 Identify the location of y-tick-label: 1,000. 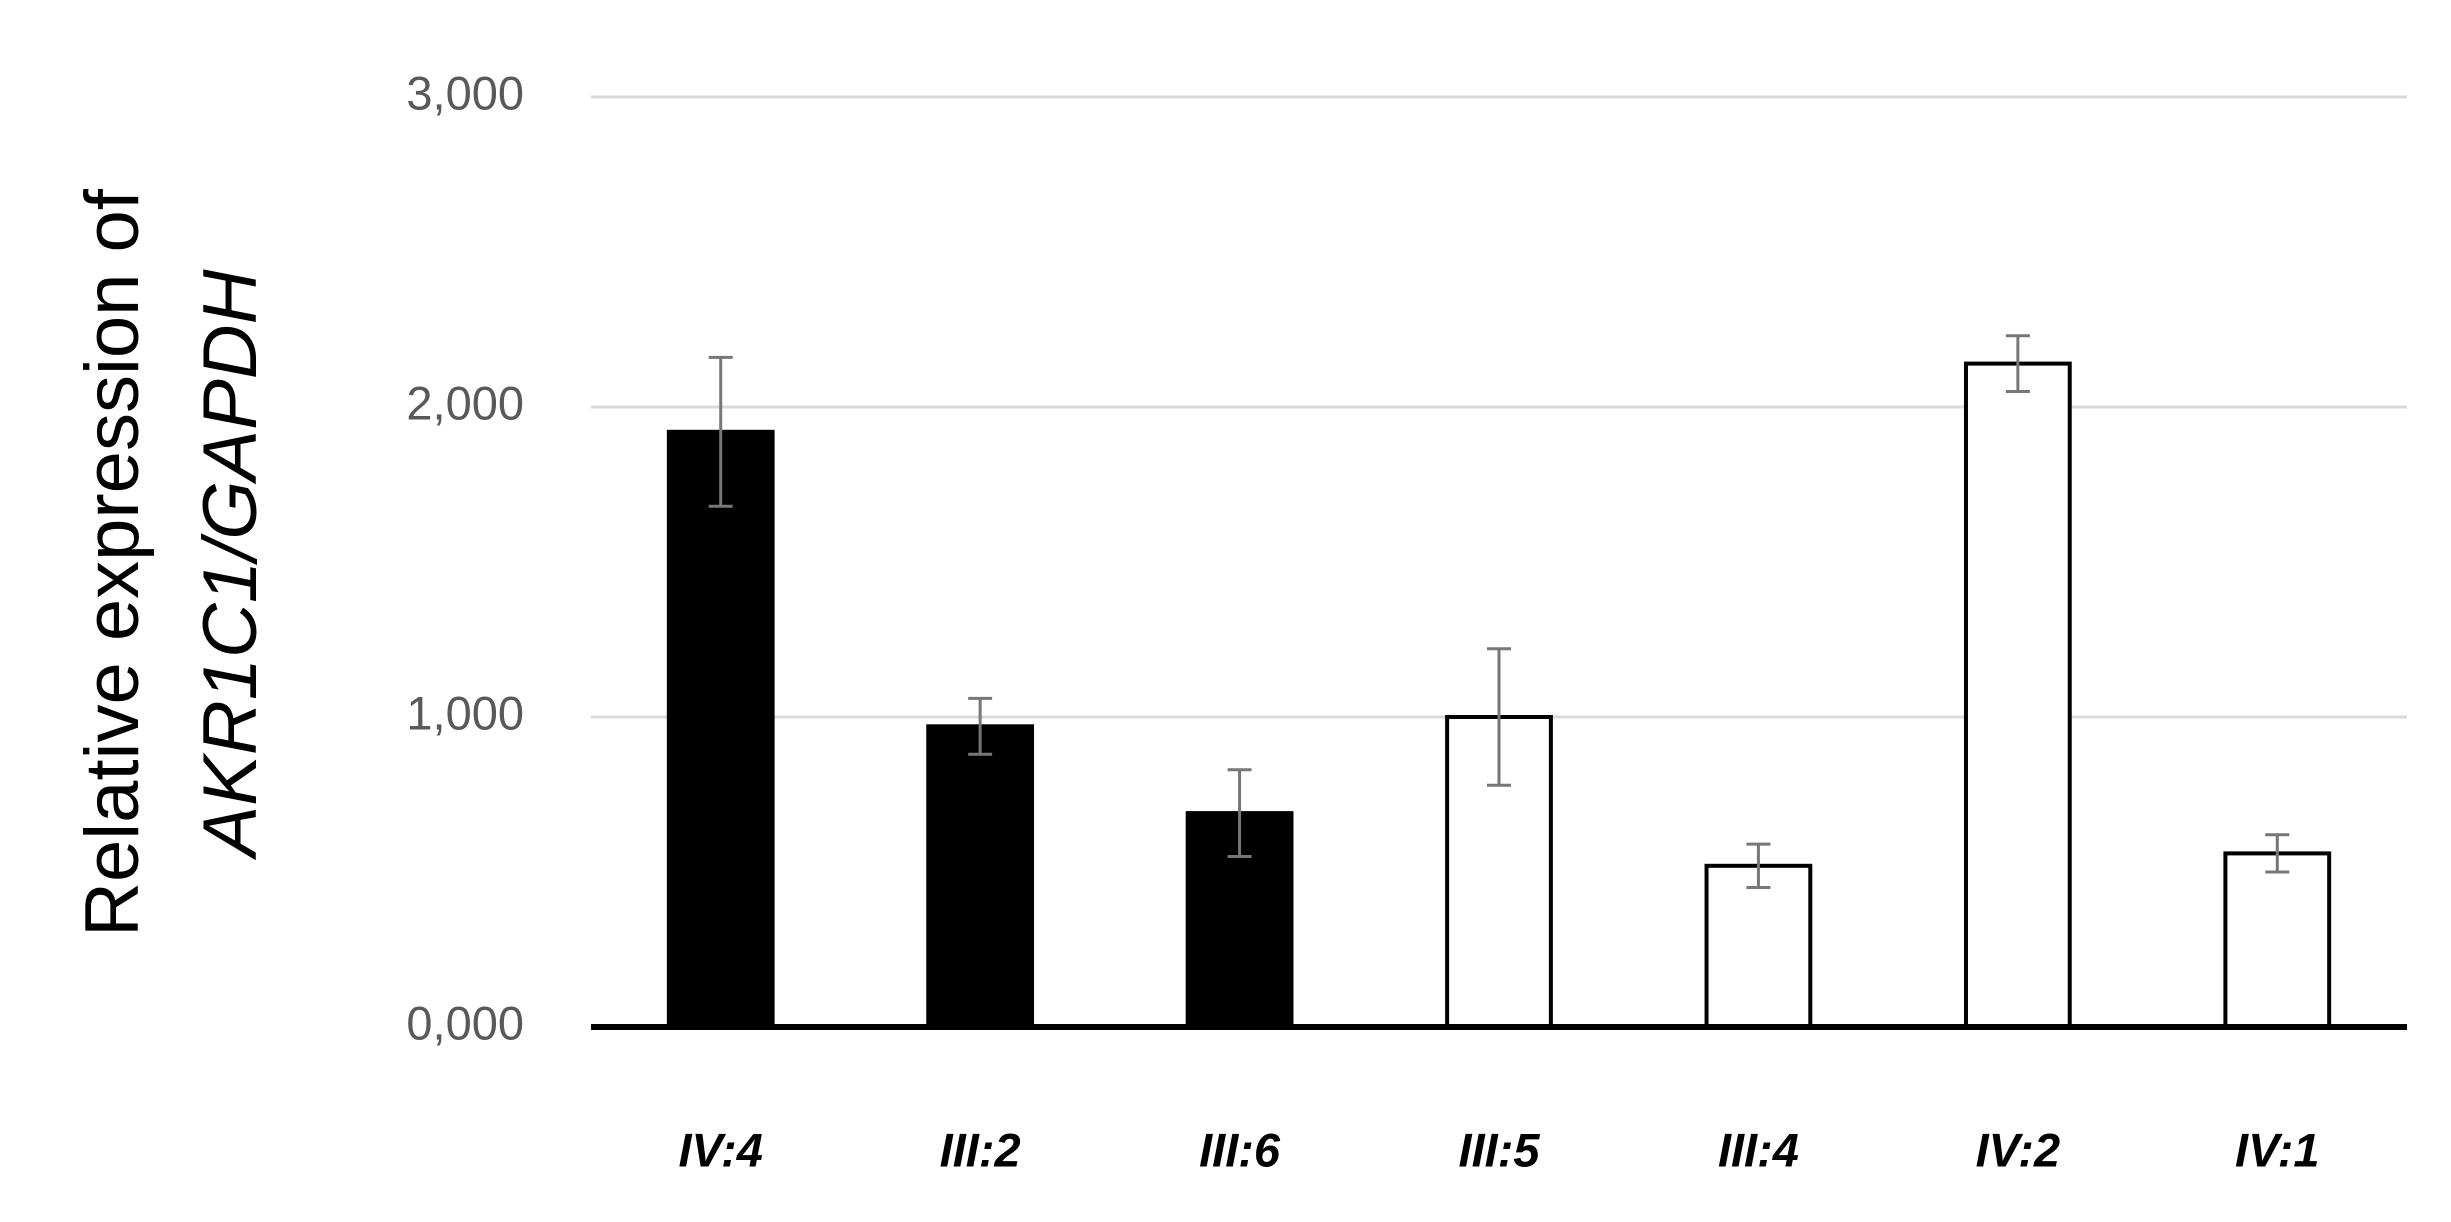
(465, 712).